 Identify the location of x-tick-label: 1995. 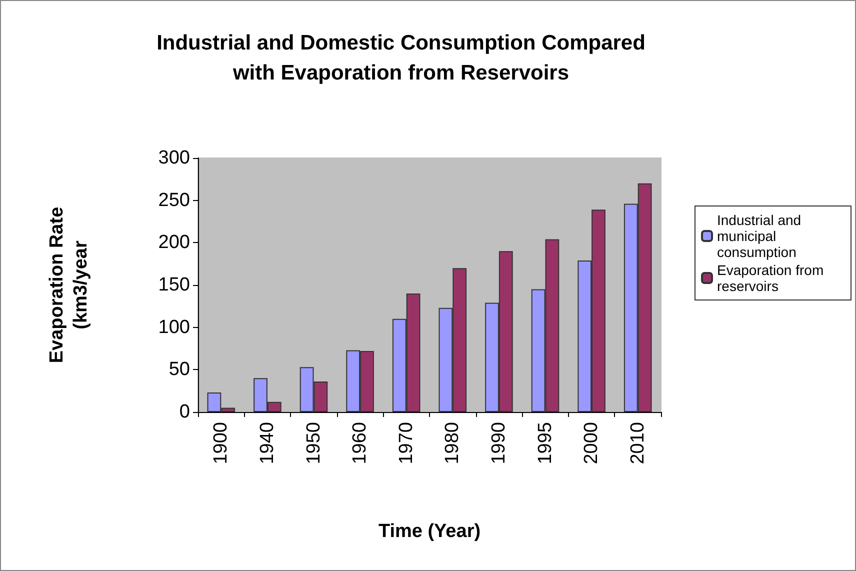
(545, 443).